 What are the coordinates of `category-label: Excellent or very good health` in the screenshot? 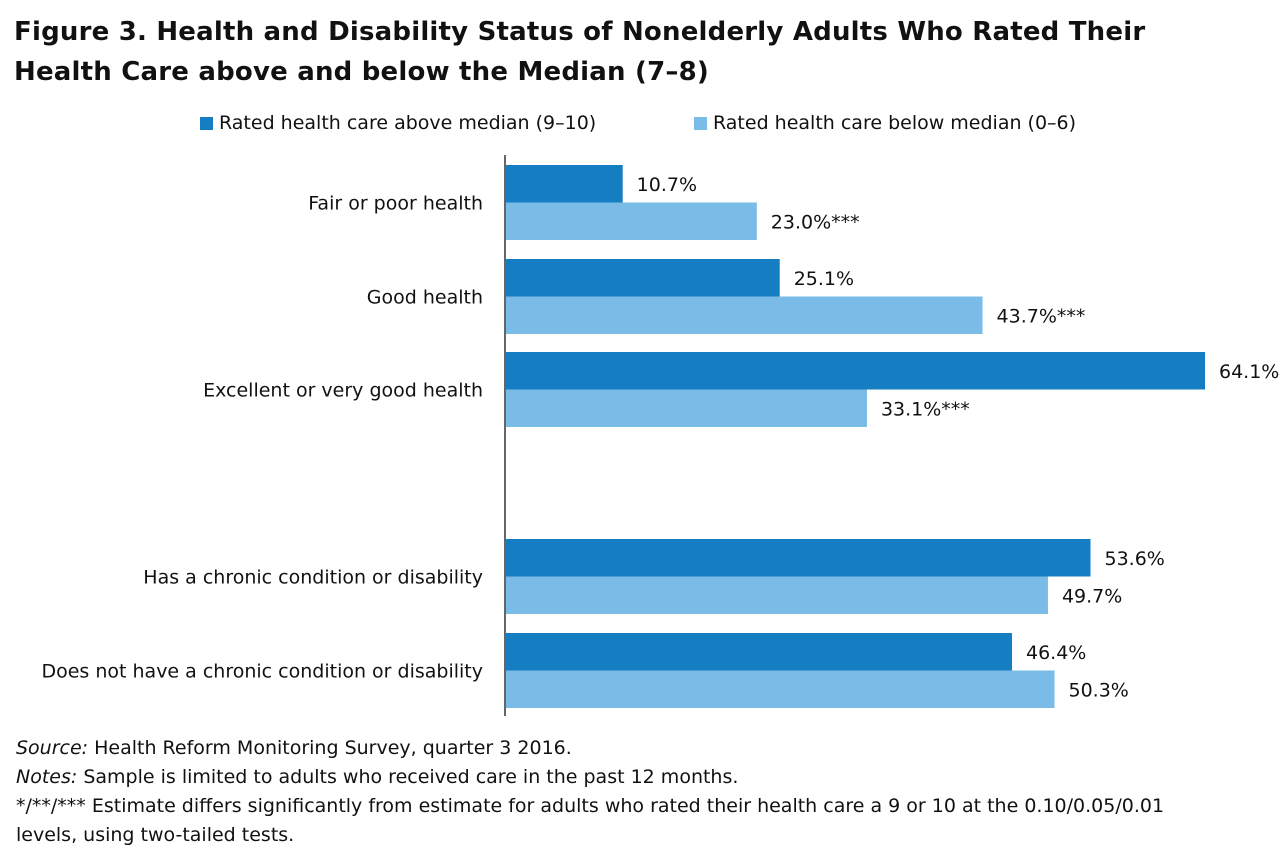 It's located at (343, 391).